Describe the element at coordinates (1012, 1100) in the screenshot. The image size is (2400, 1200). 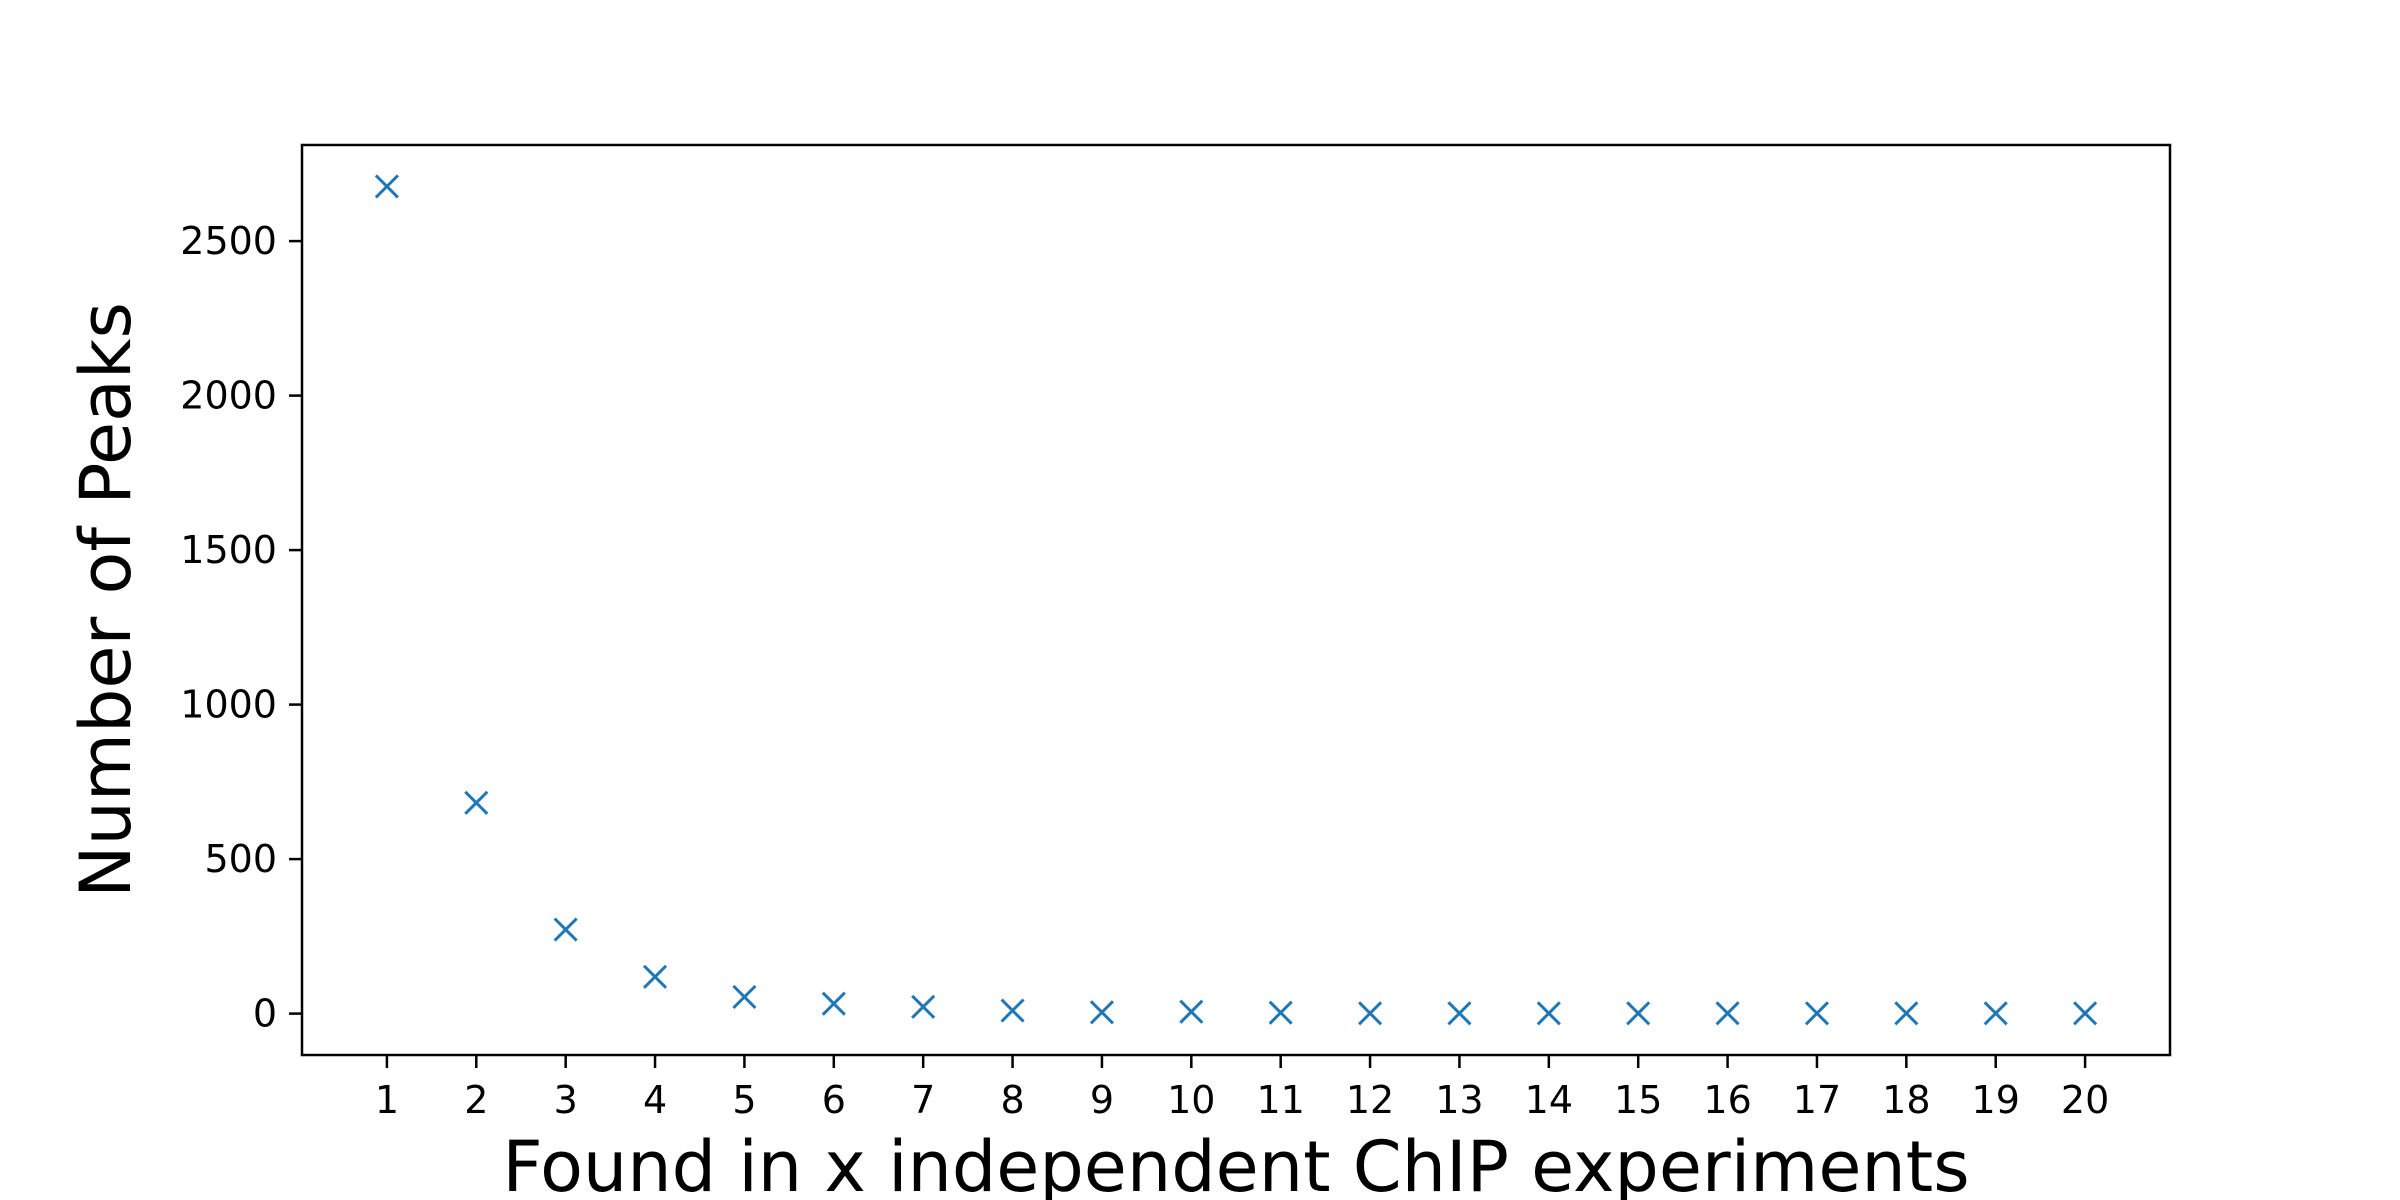
I see `x-tick-label: 8` at that location.